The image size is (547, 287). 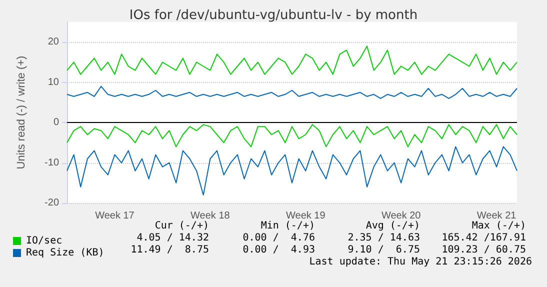 I want to click on x-tick-label: Week 21, so click(x=496, y=216).